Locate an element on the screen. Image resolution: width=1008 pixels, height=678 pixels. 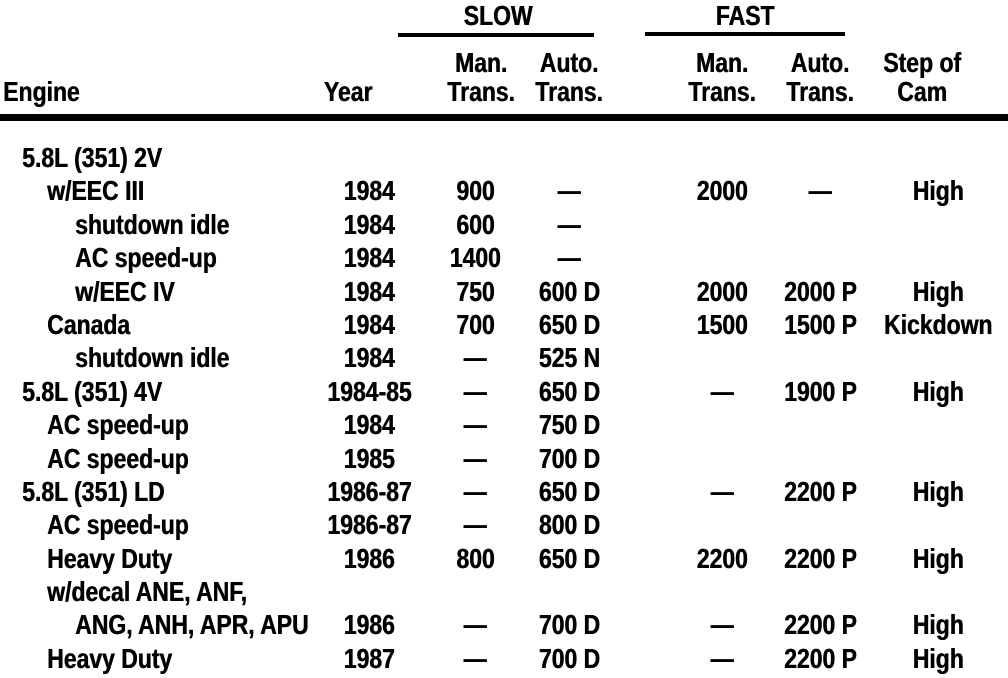
cell-fast-auto-trans-text: 1900 P is located at coordinates (820, 391).